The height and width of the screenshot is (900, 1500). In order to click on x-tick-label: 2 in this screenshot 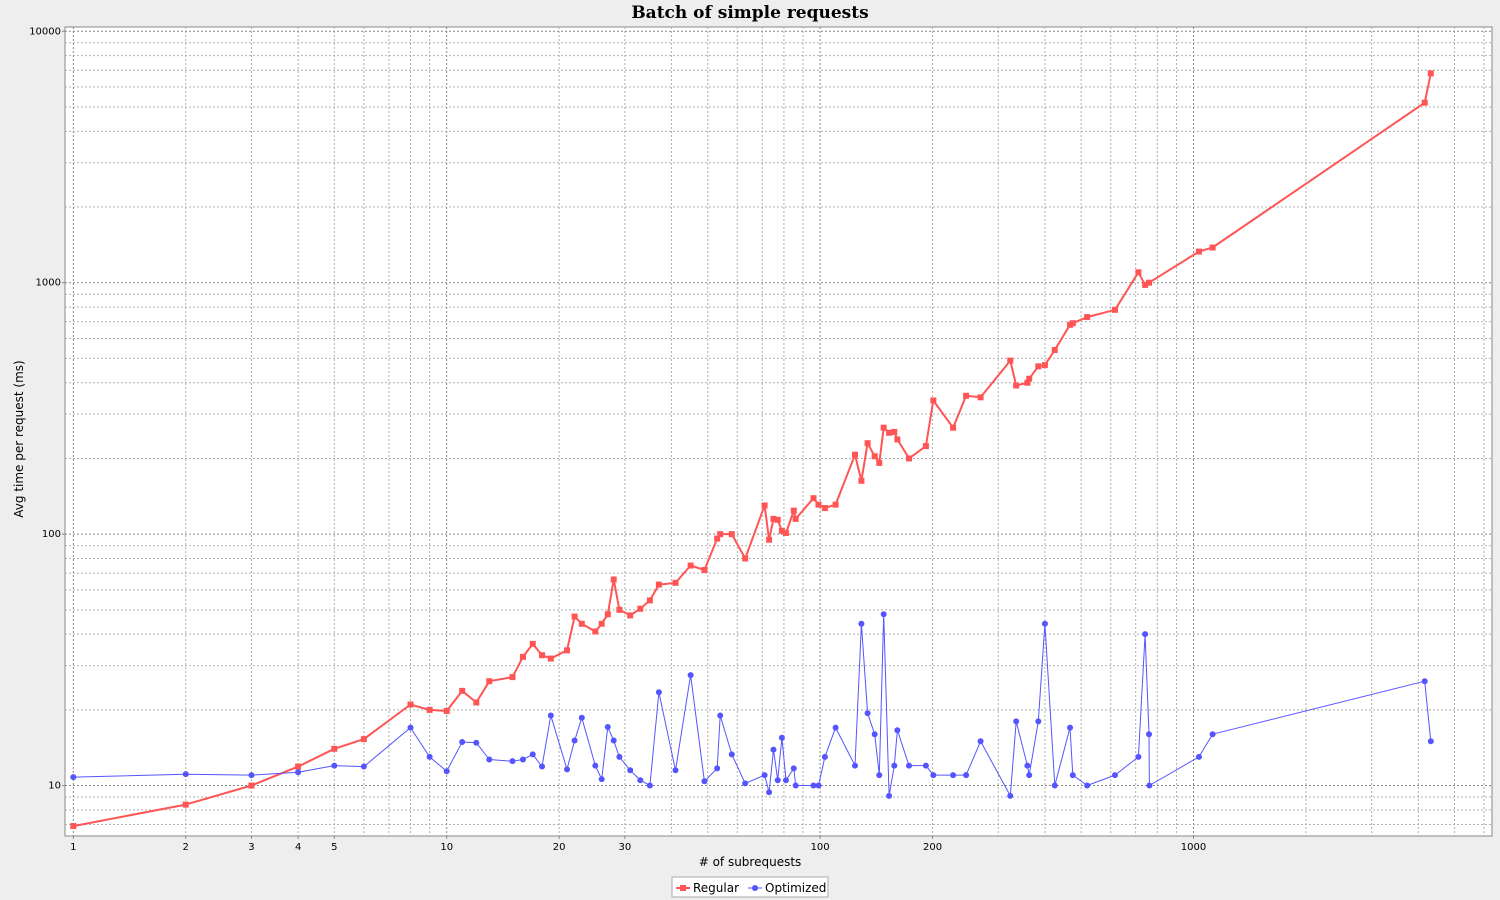, I will do `click(186, 847)`.